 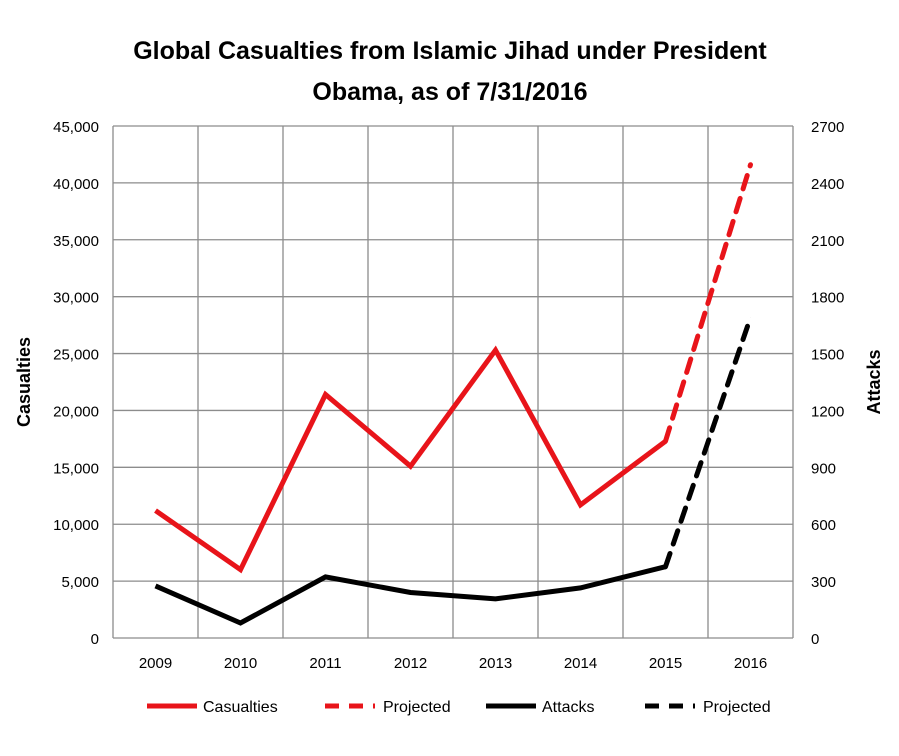 What do you see at coordinates (76, 127) in the screenshot?
I see `y-tick-label: 45,000` at bounding box center [76, 127].